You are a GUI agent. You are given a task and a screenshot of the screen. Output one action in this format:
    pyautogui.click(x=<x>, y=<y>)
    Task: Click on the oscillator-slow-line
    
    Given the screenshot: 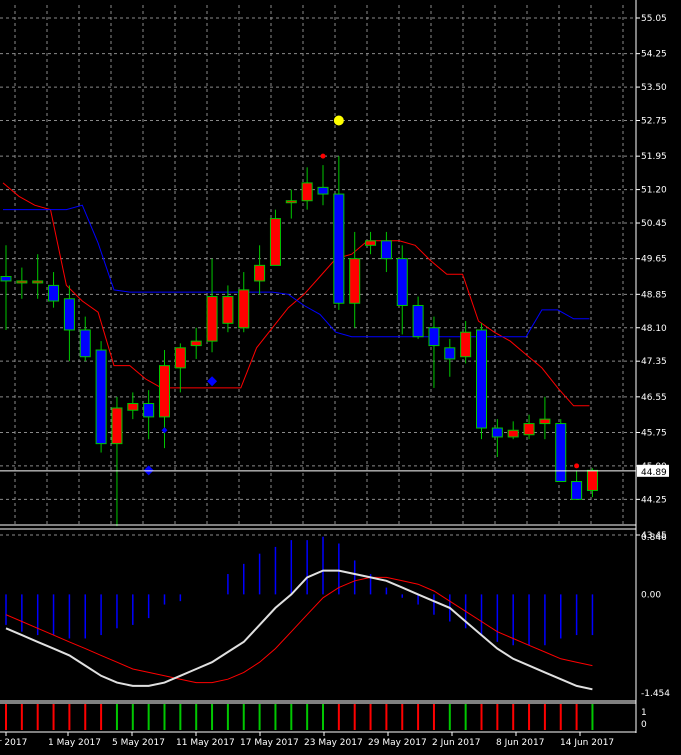 What is the action you would take?
    pyautogui.click(x=299, y=630)
    